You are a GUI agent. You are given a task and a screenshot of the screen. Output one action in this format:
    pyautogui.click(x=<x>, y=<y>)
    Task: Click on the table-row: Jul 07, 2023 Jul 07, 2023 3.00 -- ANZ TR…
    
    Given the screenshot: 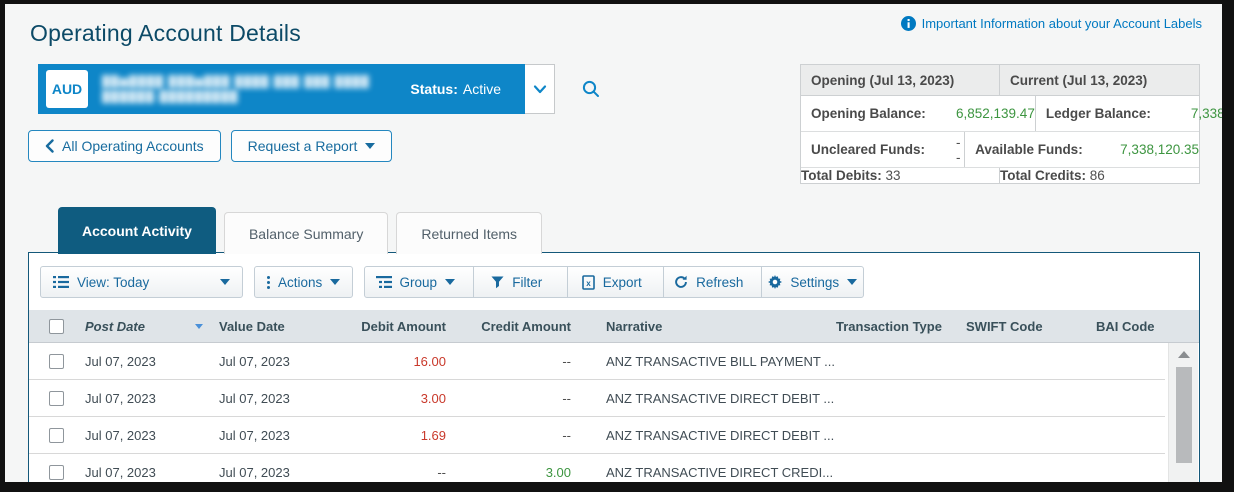 What is the action you would take?
    pyautogui.click(x=597, y=398)
    